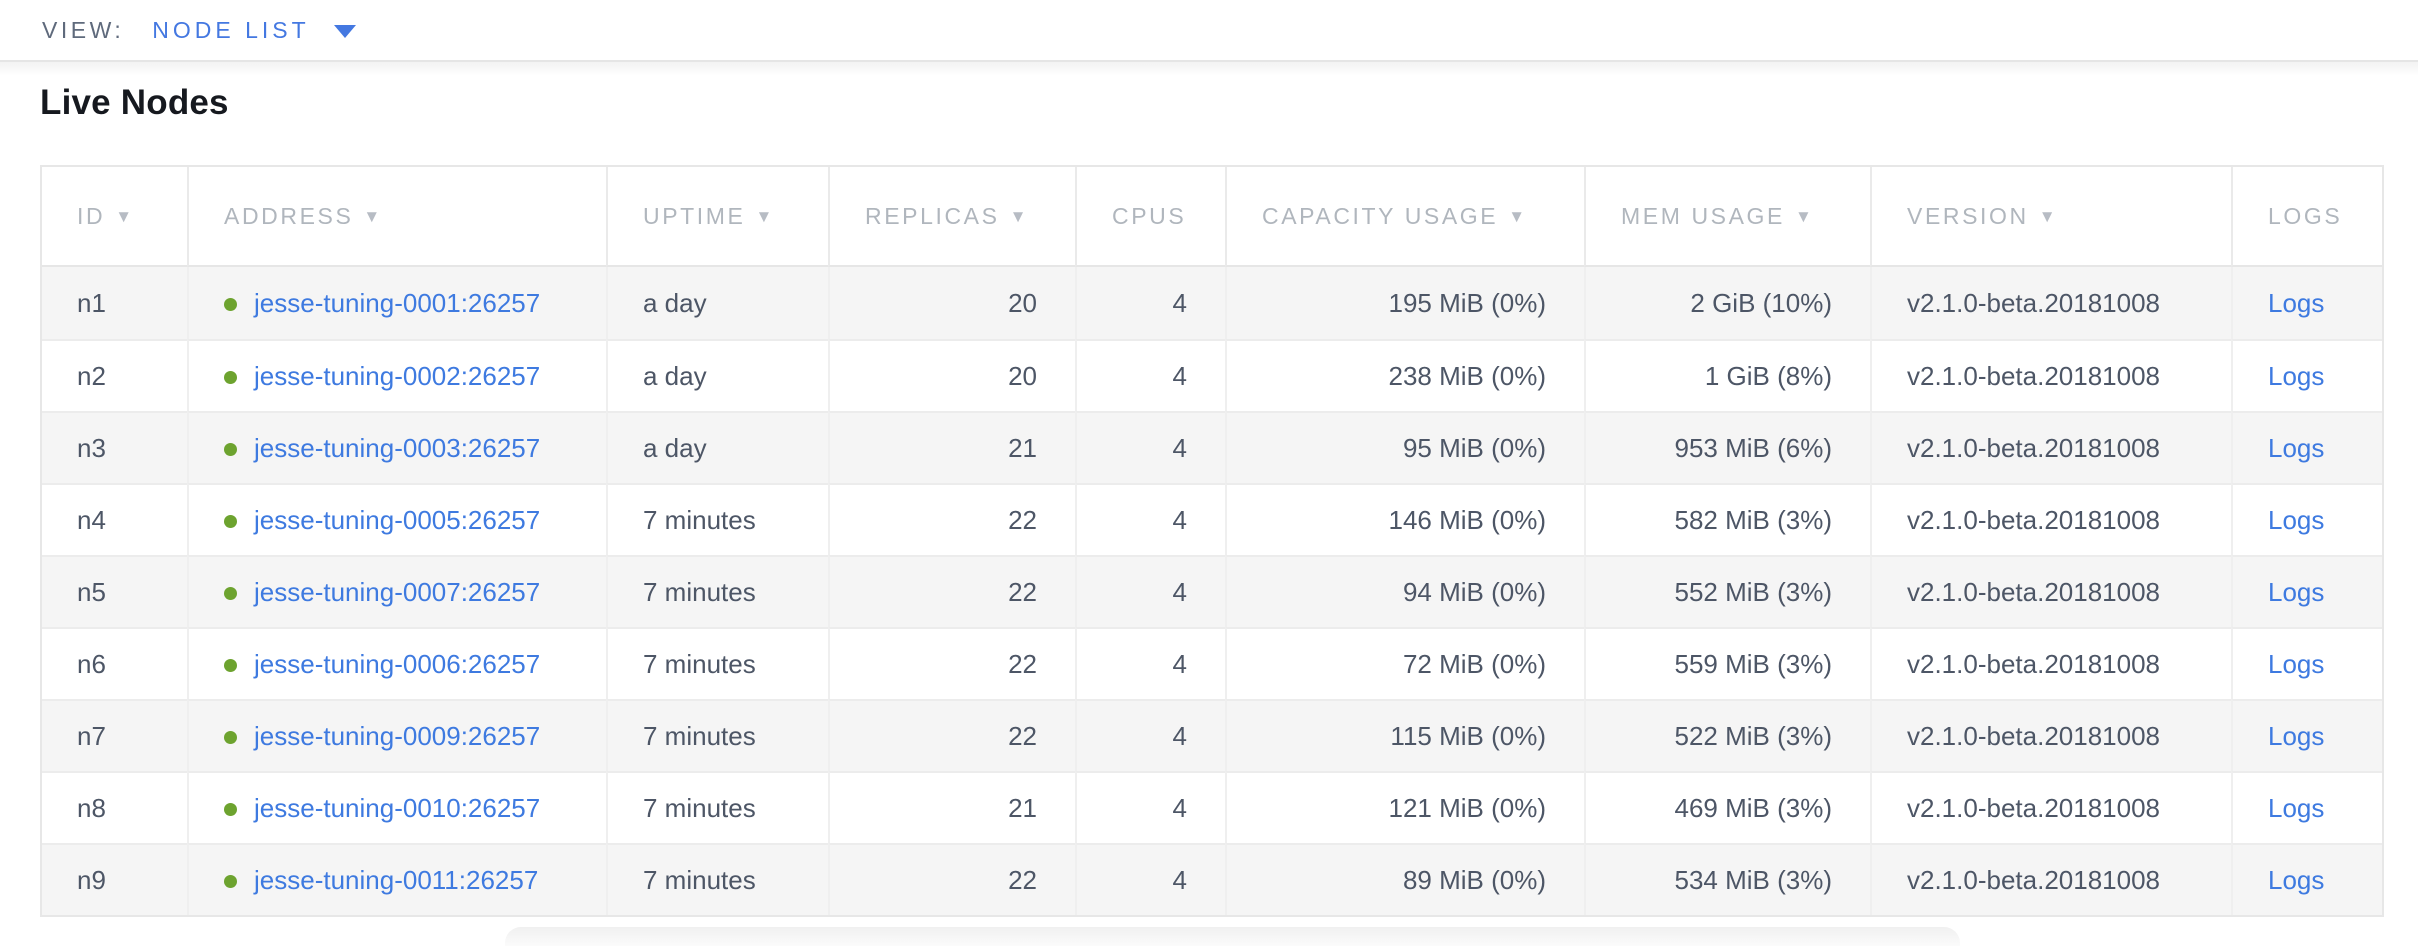  Describe the element at coordinates (1149, 215) in the screenshot. I see `column-header-label: CPUS` at that location.